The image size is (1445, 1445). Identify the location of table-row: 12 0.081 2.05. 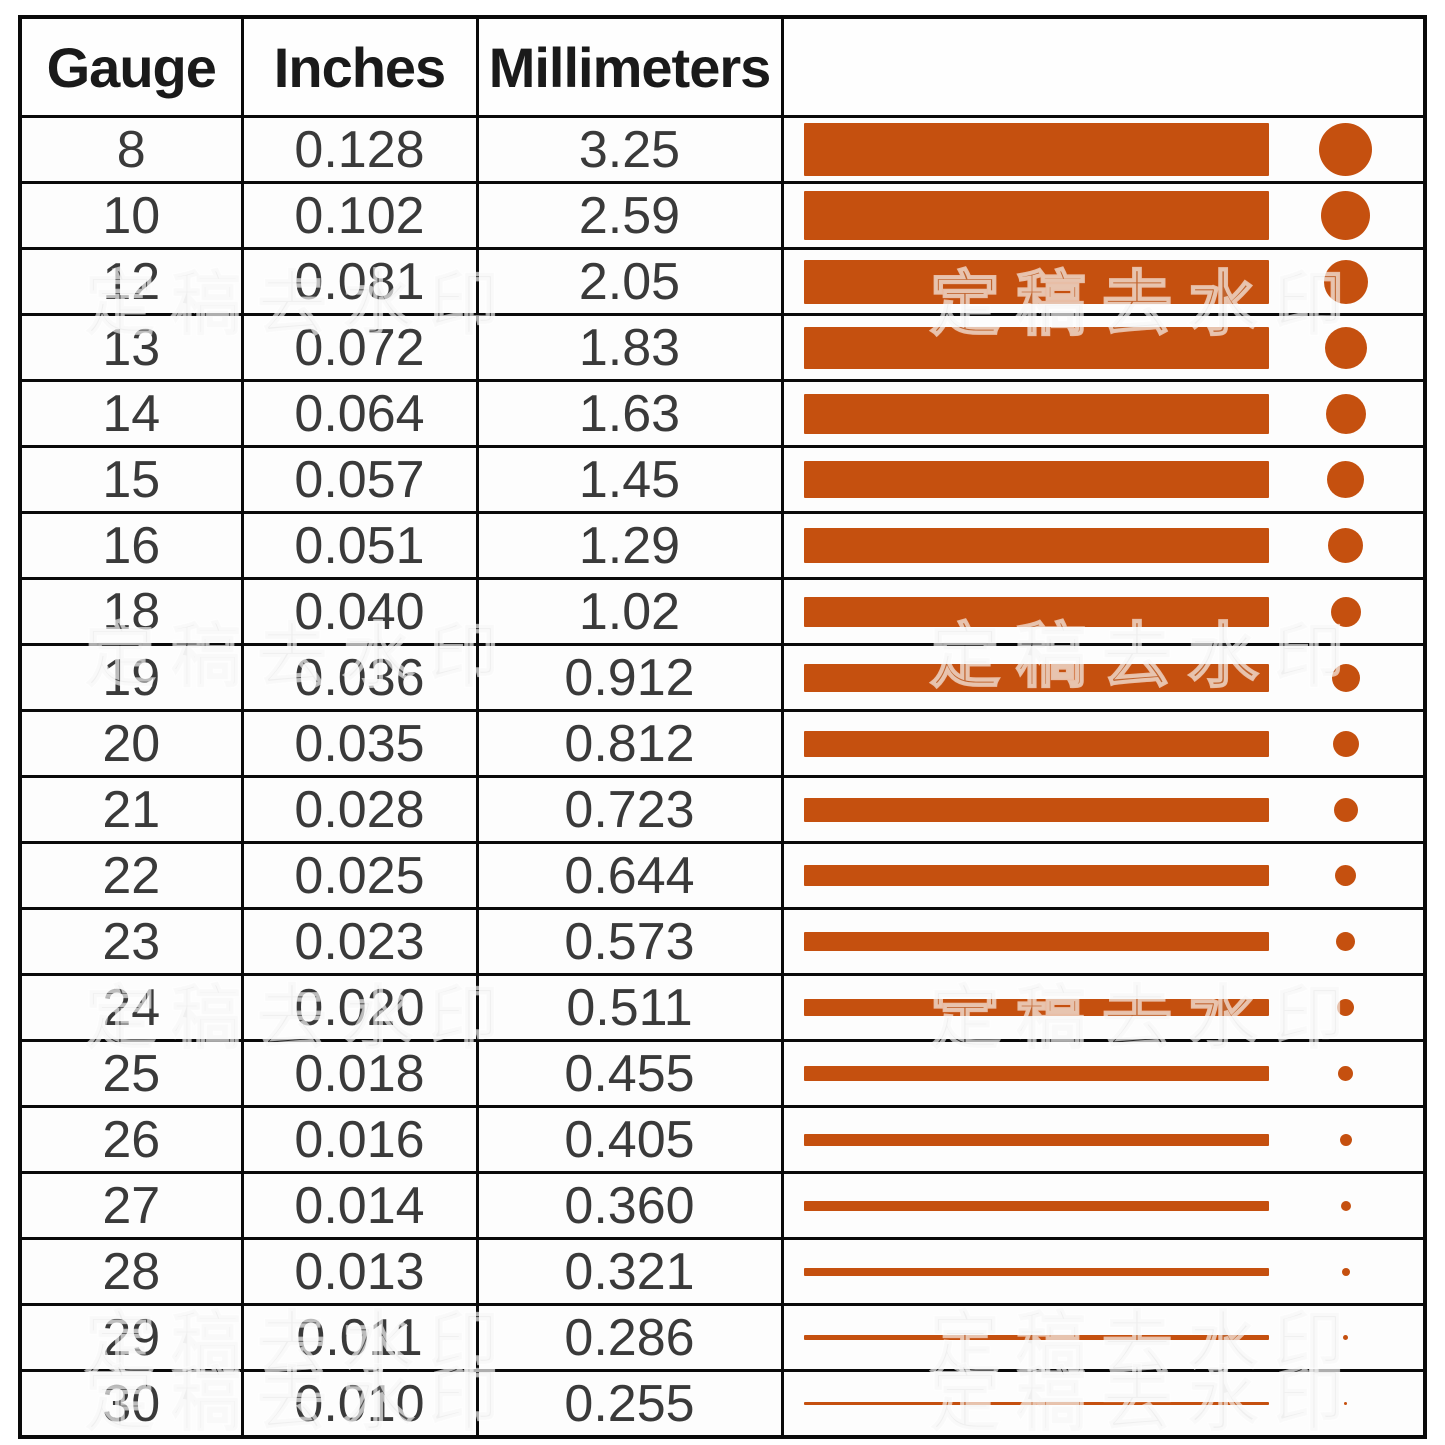
(722, 281).